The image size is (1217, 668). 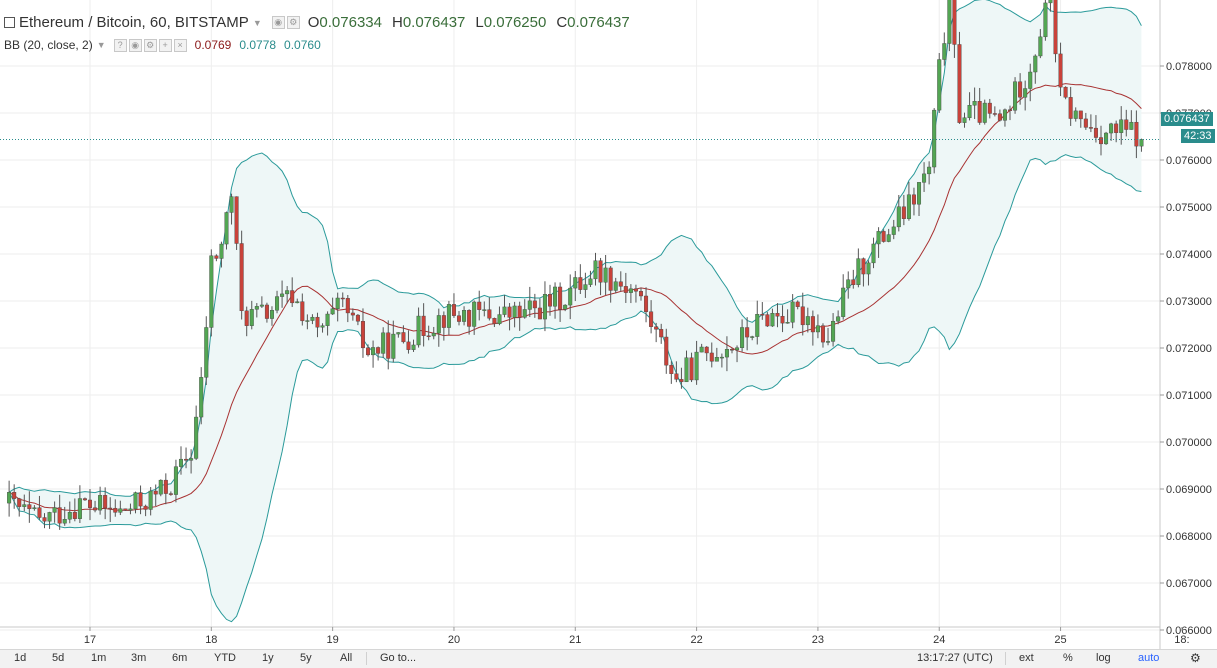 What do you see at coordinates (20, 658) in the screenshot?
I see `range-1d: 1d` at bounding box center [20, 658].